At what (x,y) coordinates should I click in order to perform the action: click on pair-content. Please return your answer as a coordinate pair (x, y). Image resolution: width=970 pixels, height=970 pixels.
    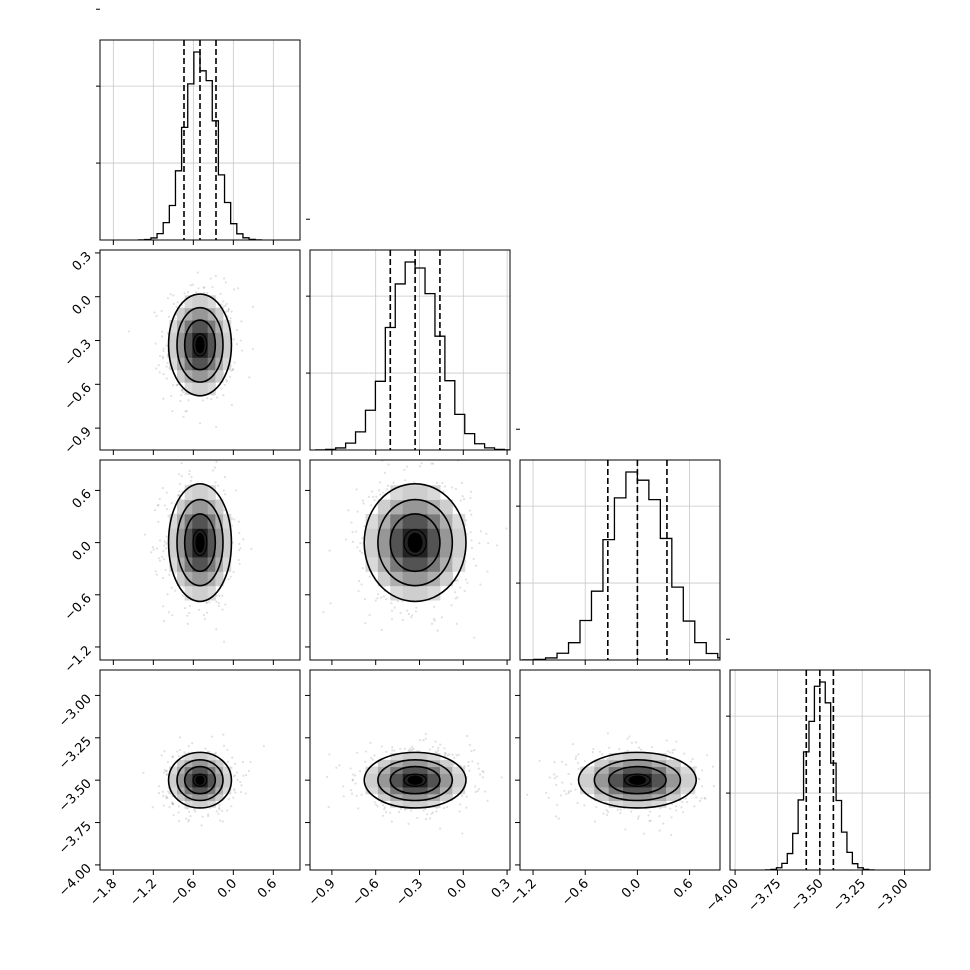
    Looking at the image, I should click on (191, 350).